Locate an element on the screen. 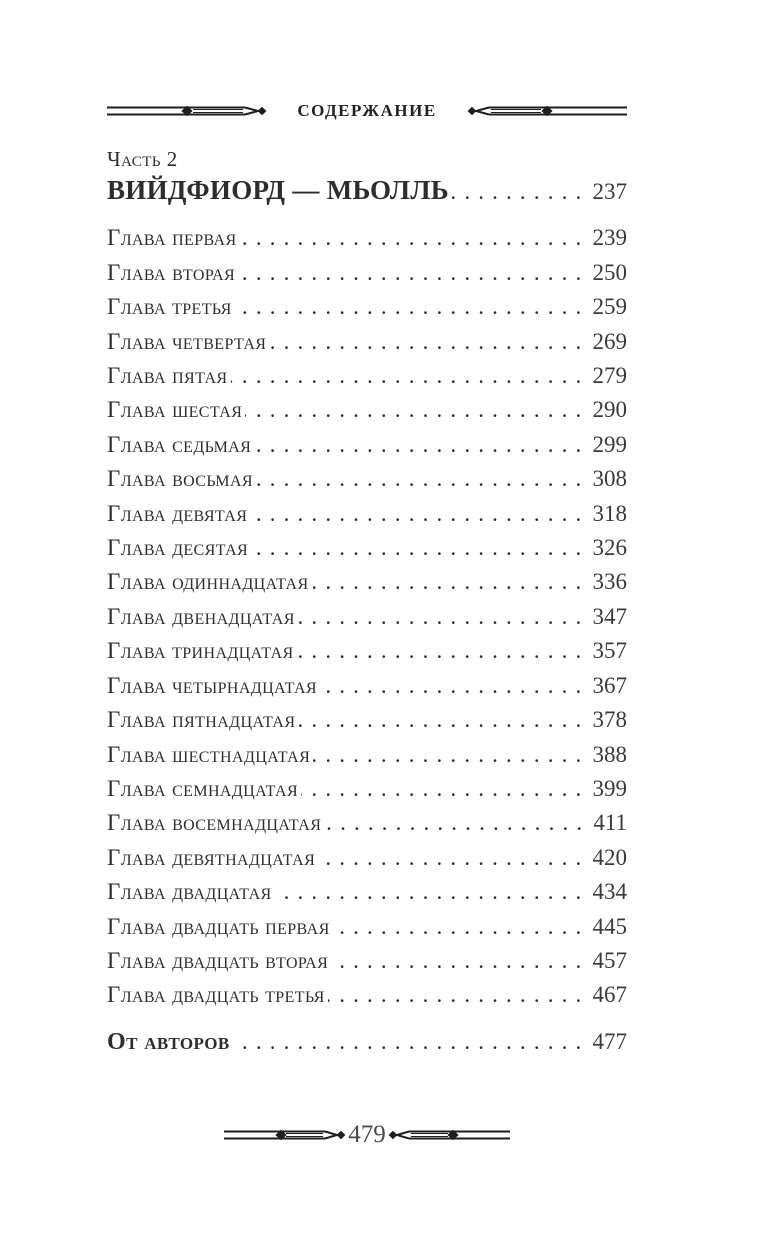 The image size is (768, 1240). page-title: СОДЕРЖАНИЕ is located at coordinates (367, 110).